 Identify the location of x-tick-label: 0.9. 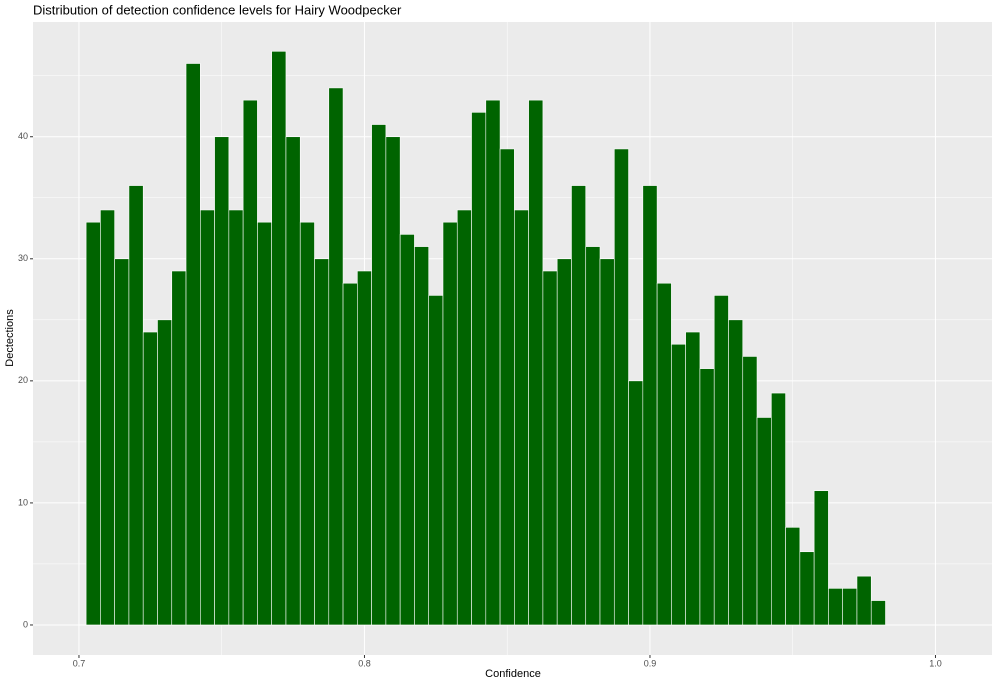
(650, 663).